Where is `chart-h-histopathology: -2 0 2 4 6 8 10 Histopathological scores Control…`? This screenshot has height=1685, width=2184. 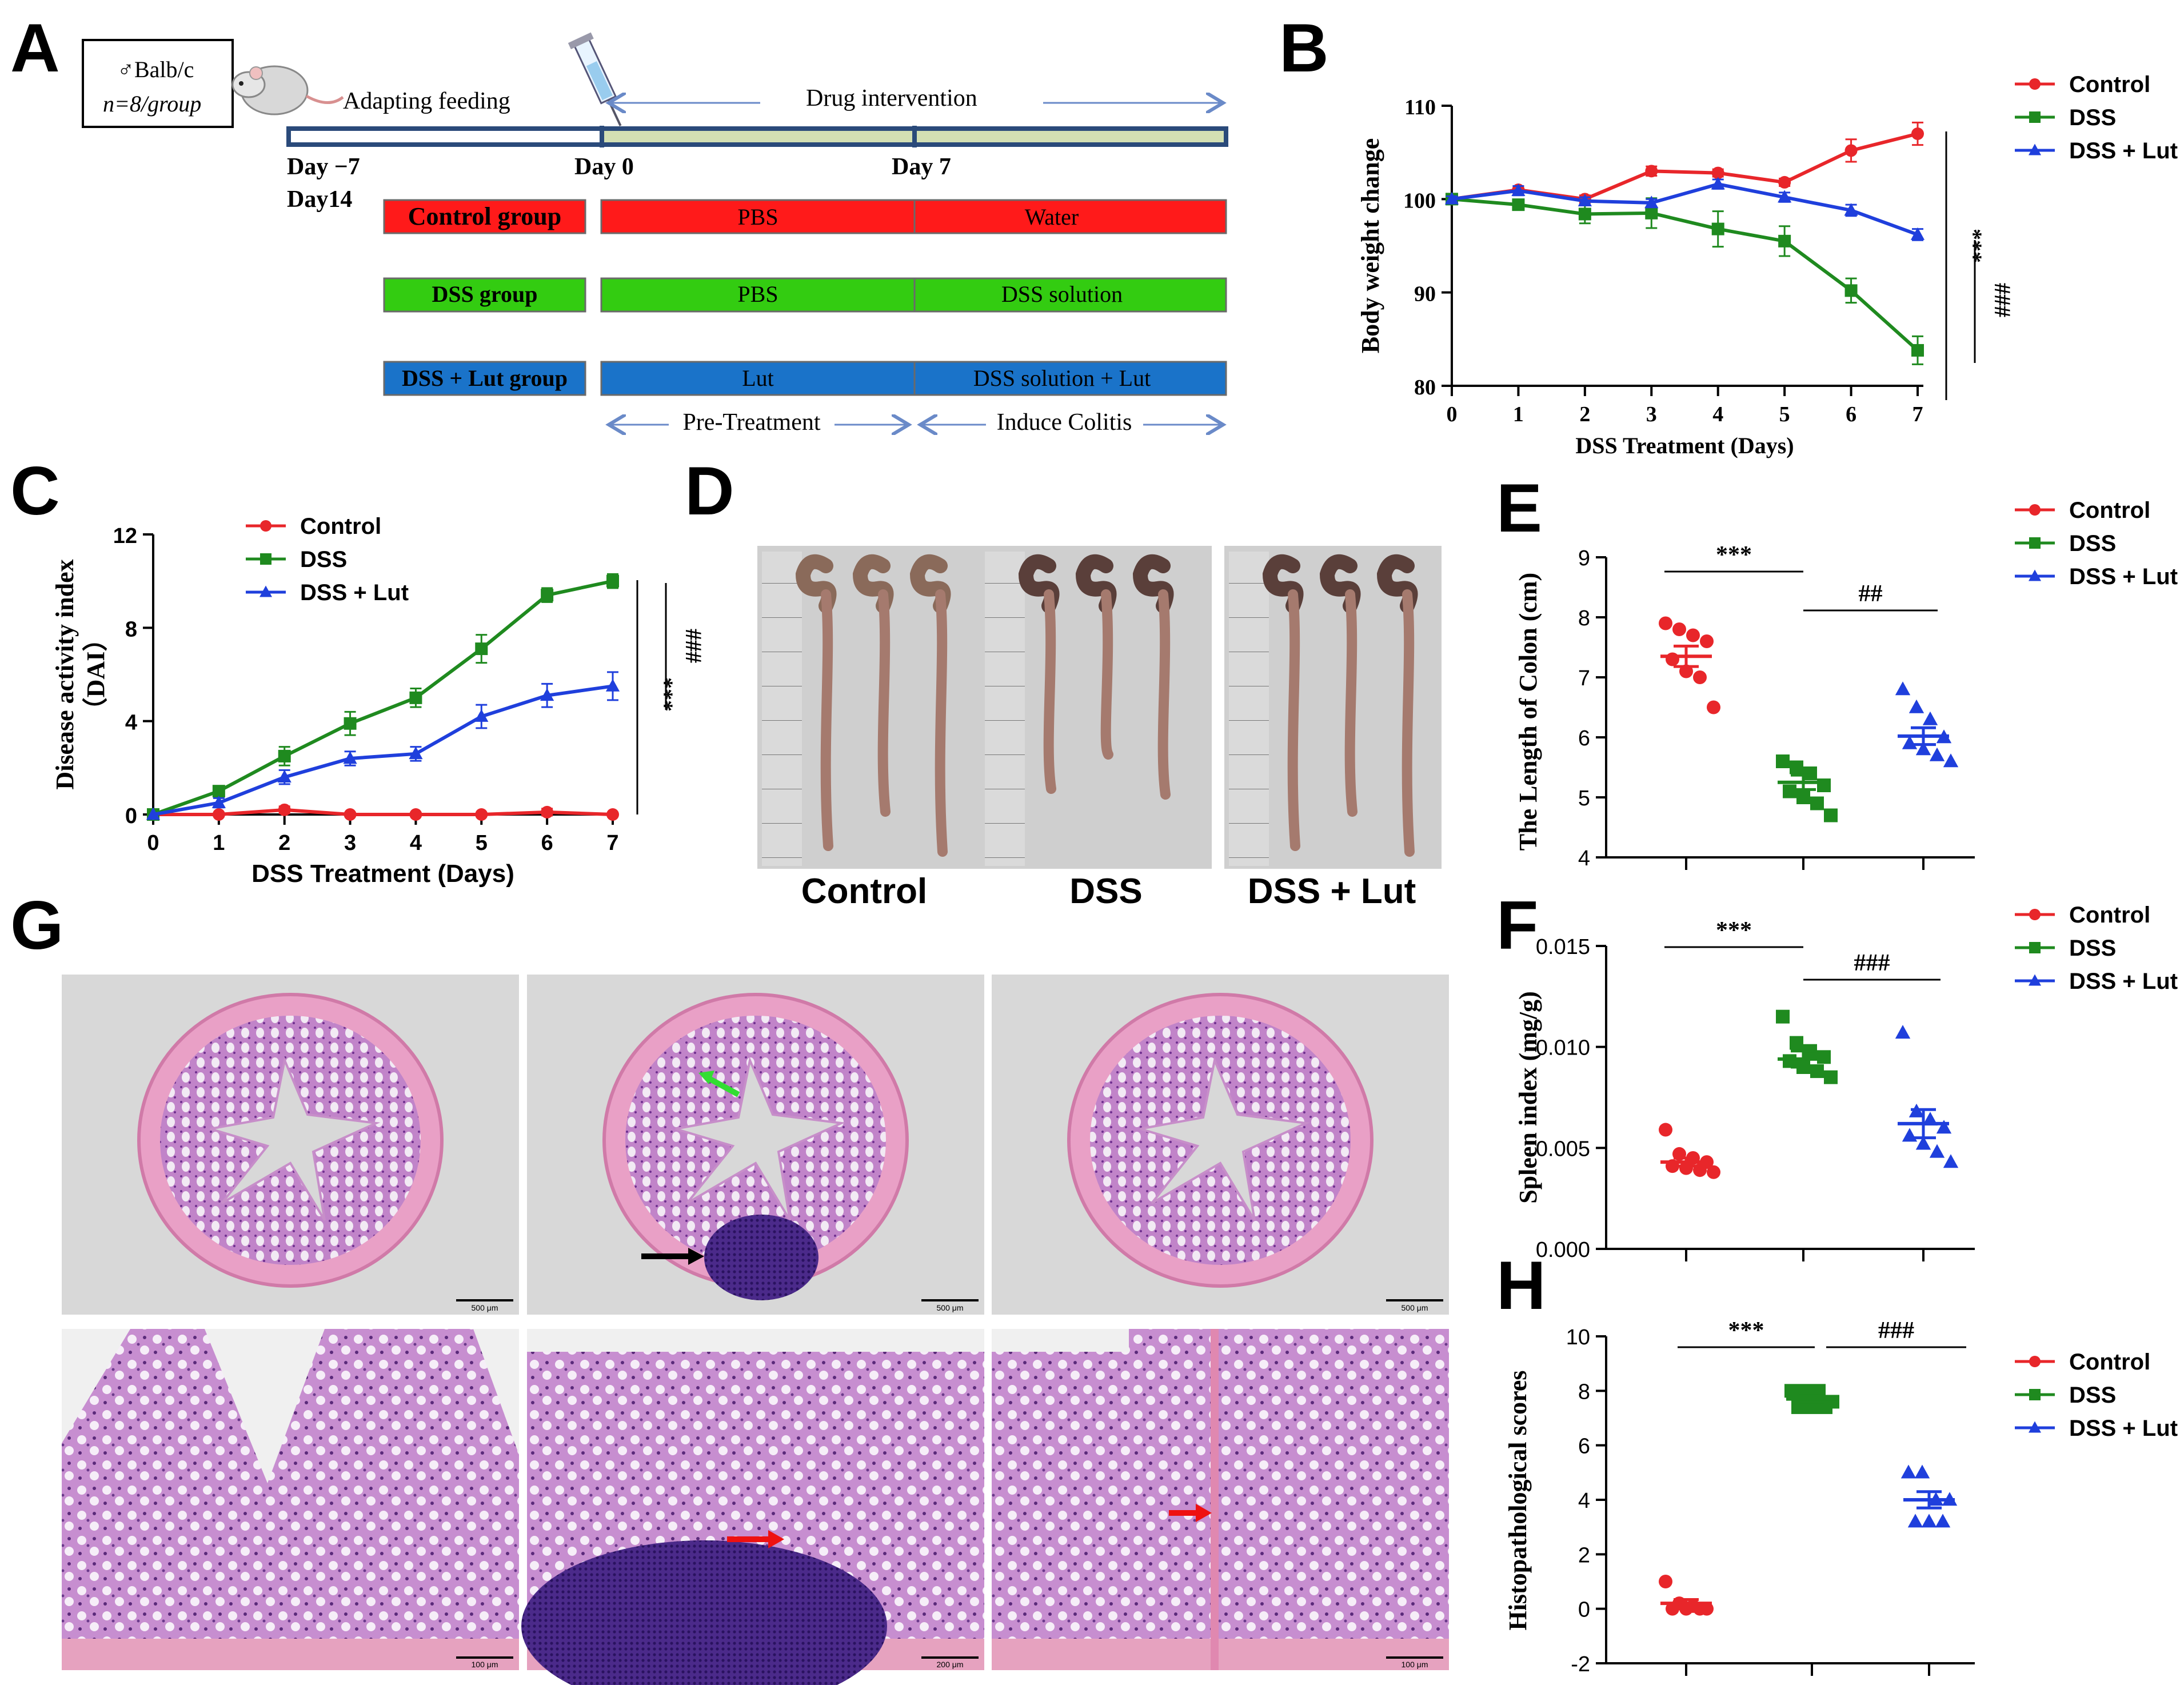 chart-h-histopathology: -2 0 2 4 6 8 10 Histopathological scores Control… is located at coordinates (1841, 1496).